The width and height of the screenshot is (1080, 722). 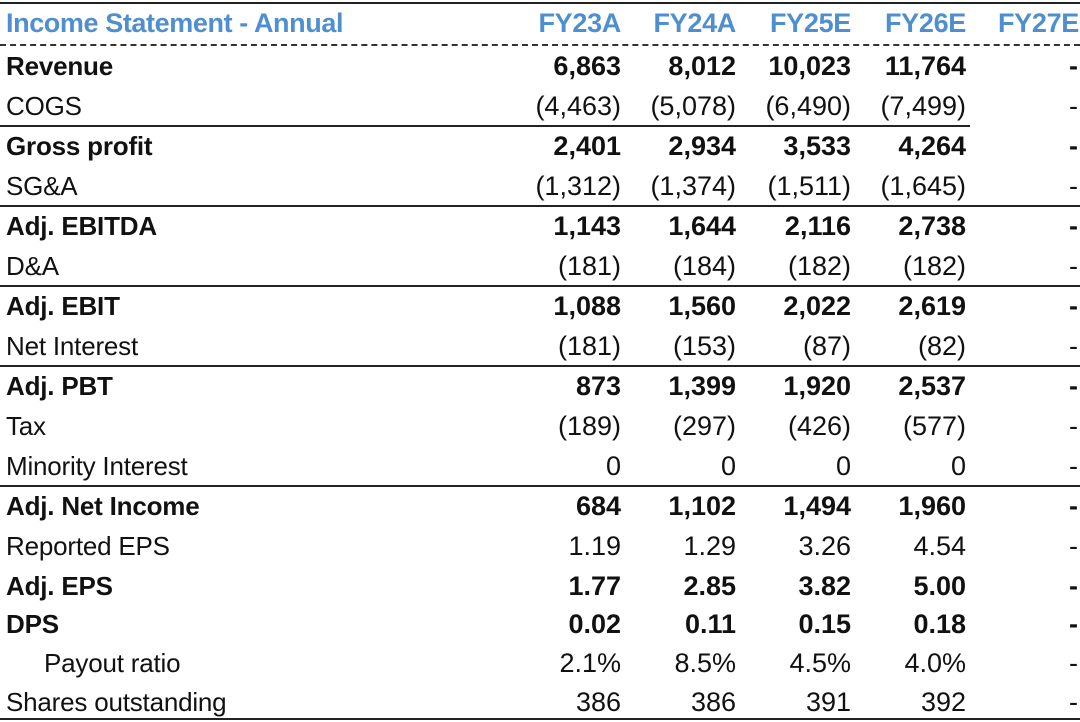 I want to click on cell-fy25e: (87), so click(x=826, y=346).